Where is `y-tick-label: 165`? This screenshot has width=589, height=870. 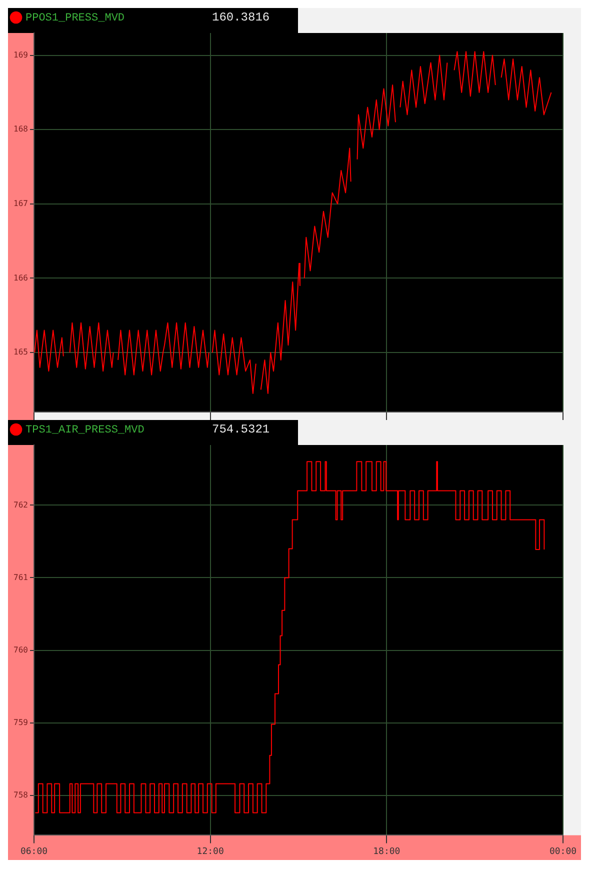
y-tick-label: 165 is located at coordinates (21, 352).